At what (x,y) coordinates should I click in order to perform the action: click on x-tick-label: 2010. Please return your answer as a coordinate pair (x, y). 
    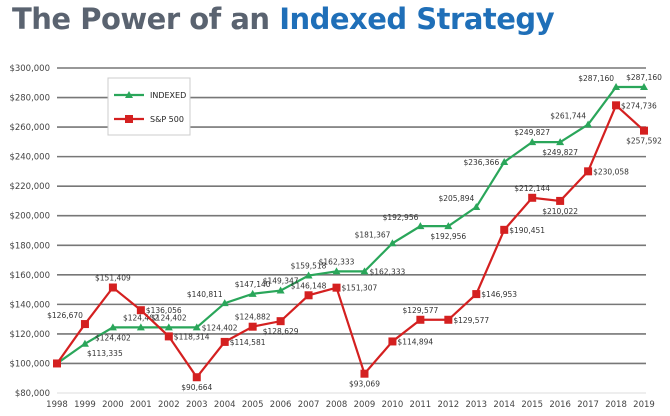
    Looking at the image, I should click on (393, 405).